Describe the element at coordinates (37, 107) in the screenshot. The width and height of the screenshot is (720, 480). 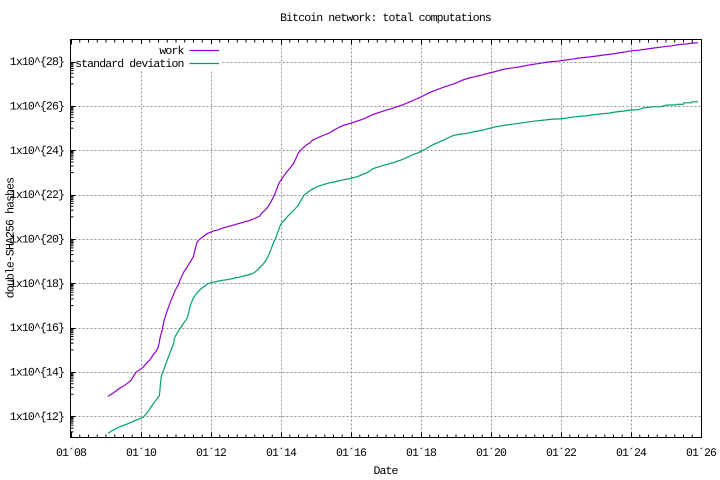
I see `svg-text: 1x10^{26}` at that location.